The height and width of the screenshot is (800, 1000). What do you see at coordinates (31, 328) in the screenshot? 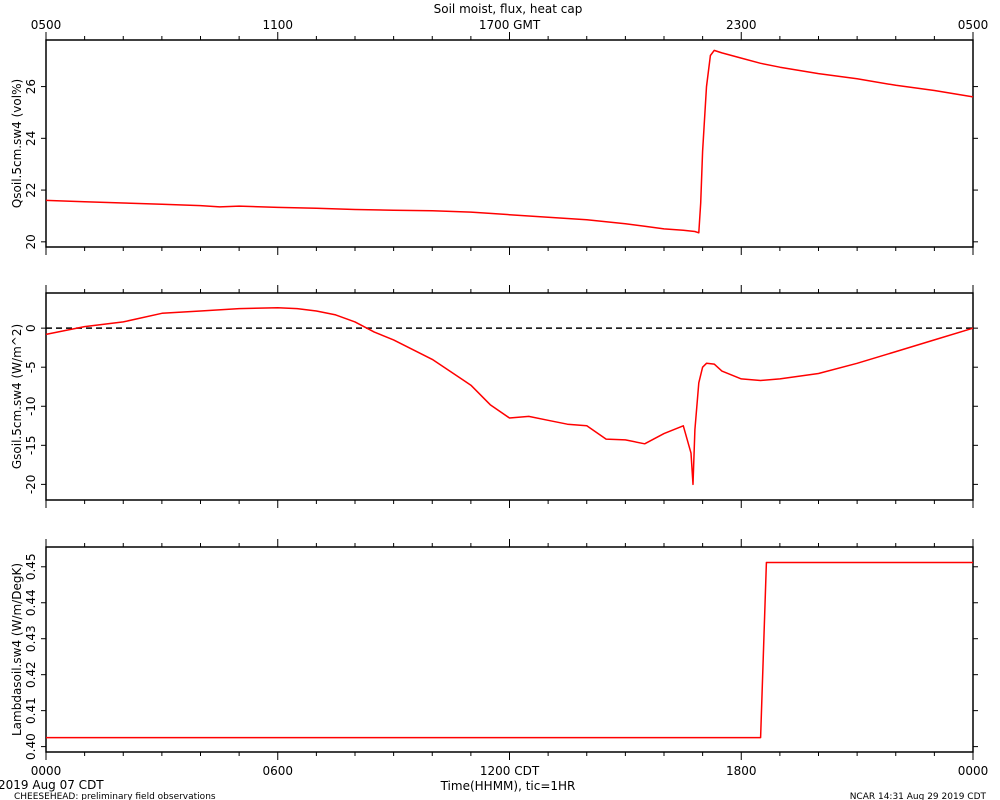
I see `y-tick-label: 0` at bounding box center [31, 328].